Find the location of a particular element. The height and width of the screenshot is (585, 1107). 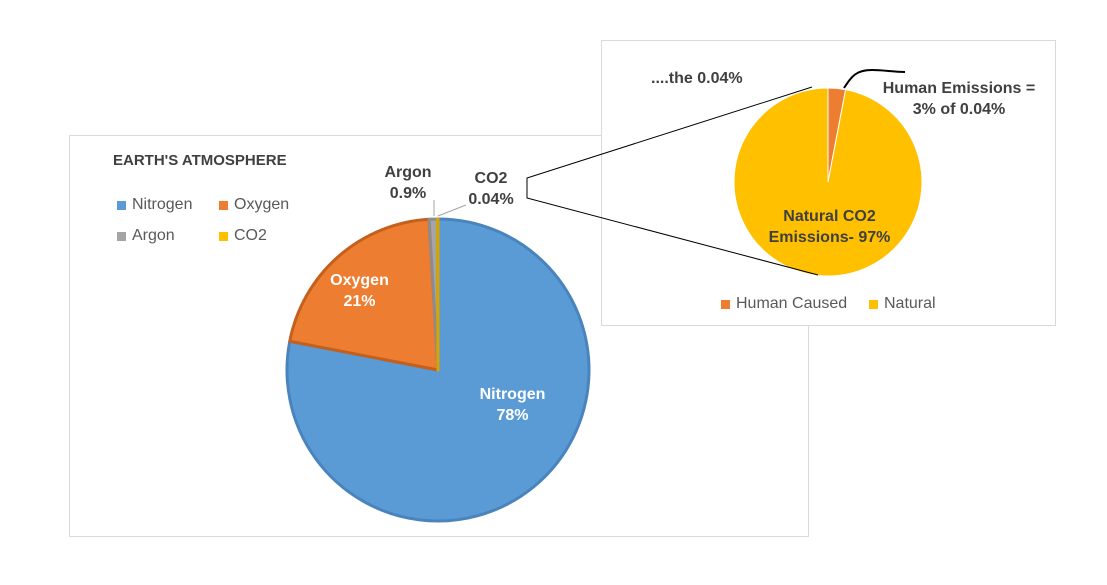

data-label-name: Argon is located at coordinates (408, 172).